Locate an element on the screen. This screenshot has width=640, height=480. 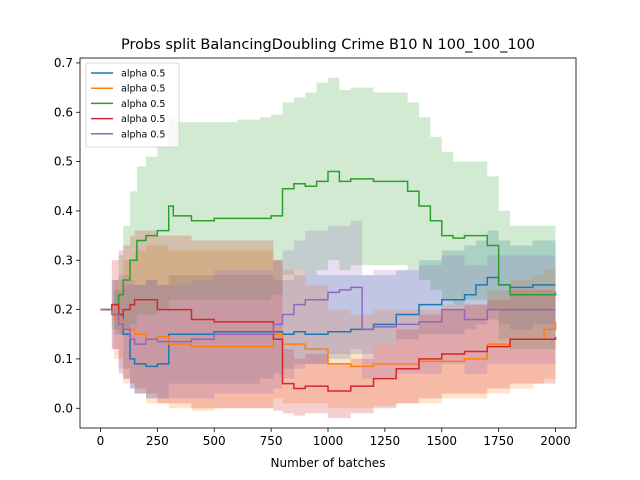
x-tick-label: 0 is located at coordinates (101, 441).